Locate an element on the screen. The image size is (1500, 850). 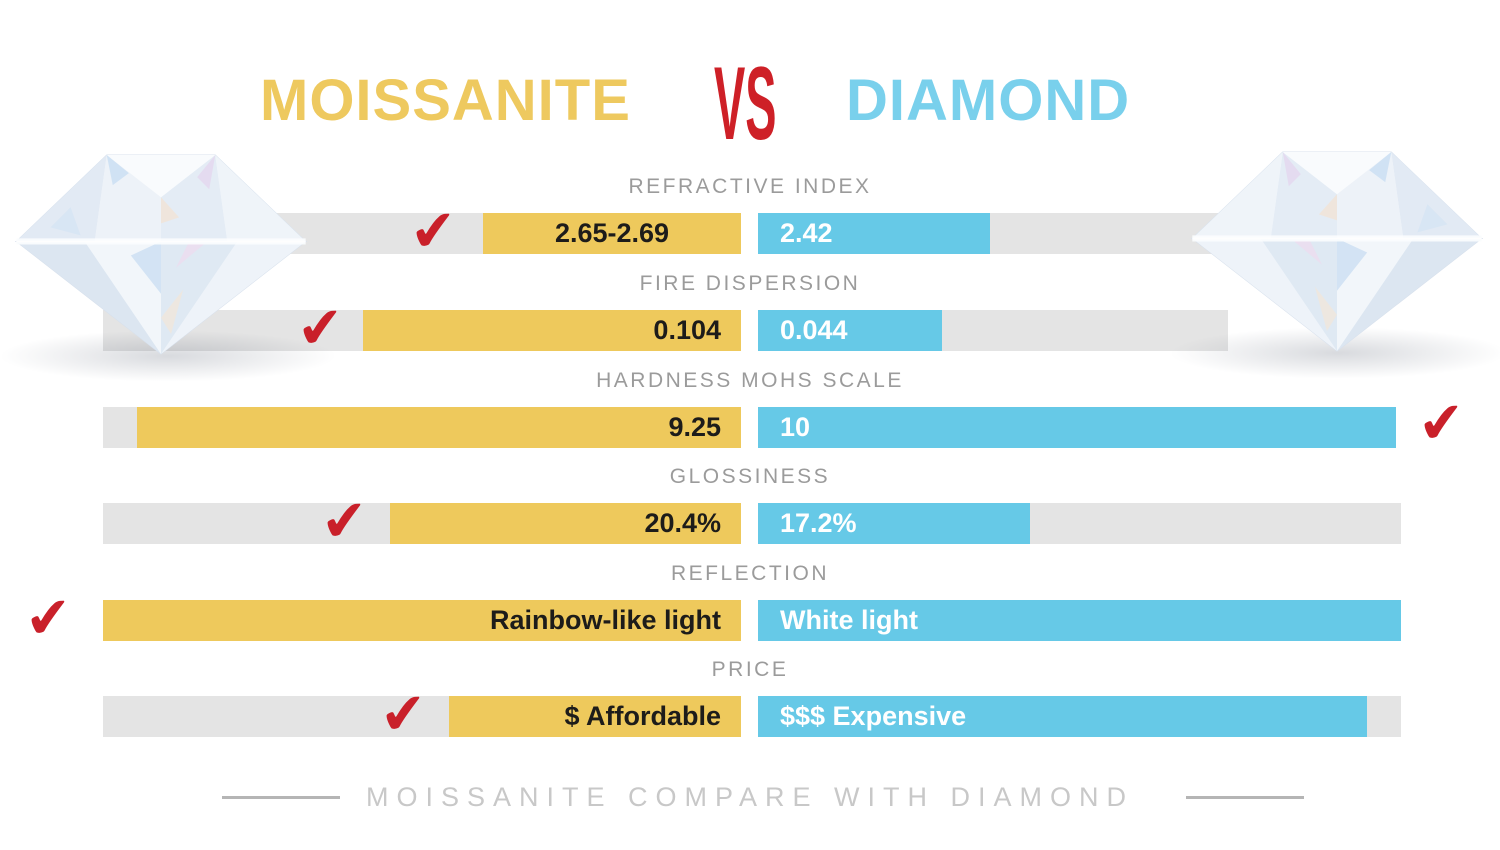
title-moissanite: MOISSANITE is located at coordinates (445, 100).